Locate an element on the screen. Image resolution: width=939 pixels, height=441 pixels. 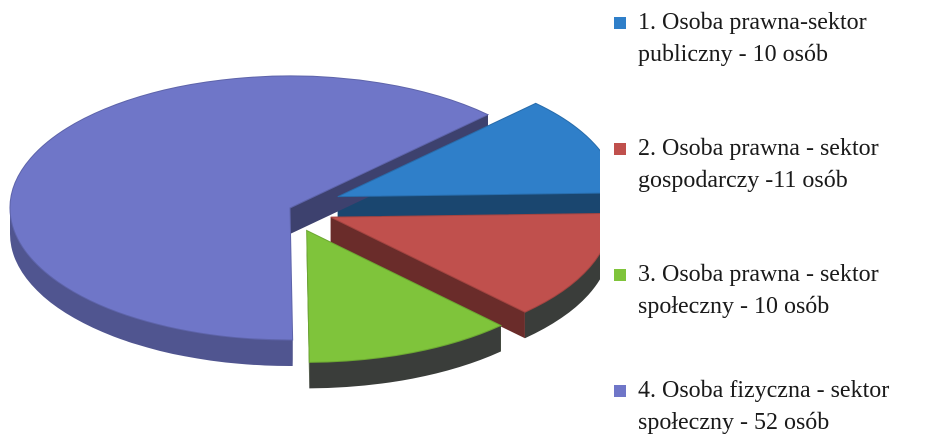
legend-item-3-line2: społeczny - 10 osób is located at coordinates (734, 306).